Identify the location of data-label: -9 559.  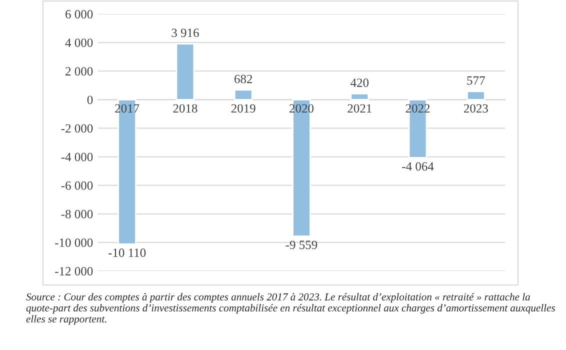
(302, 245).